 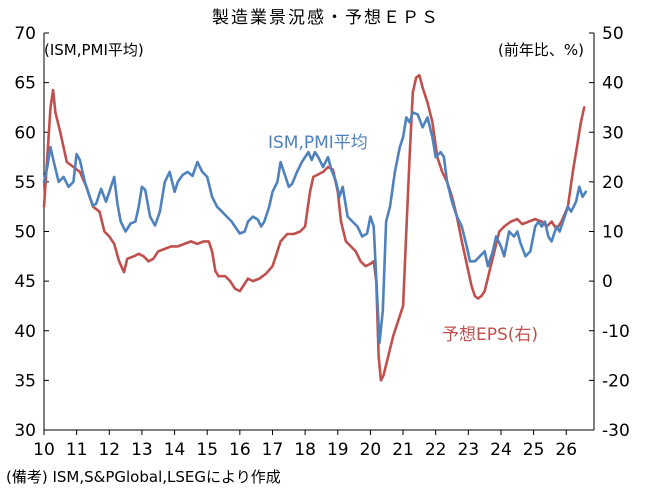 I want to click on left-axis-ticks: 30 35 40 45 50 55 60 65 70, so click(x=31, y=232).